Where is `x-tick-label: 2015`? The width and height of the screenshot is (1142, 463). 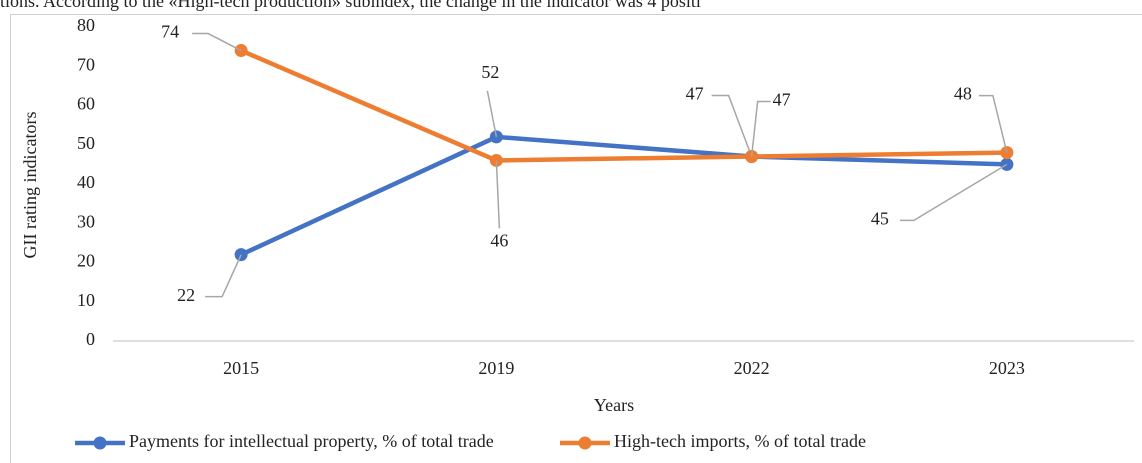 x-tick-label: 2015 is located at coordinates (241, 368).